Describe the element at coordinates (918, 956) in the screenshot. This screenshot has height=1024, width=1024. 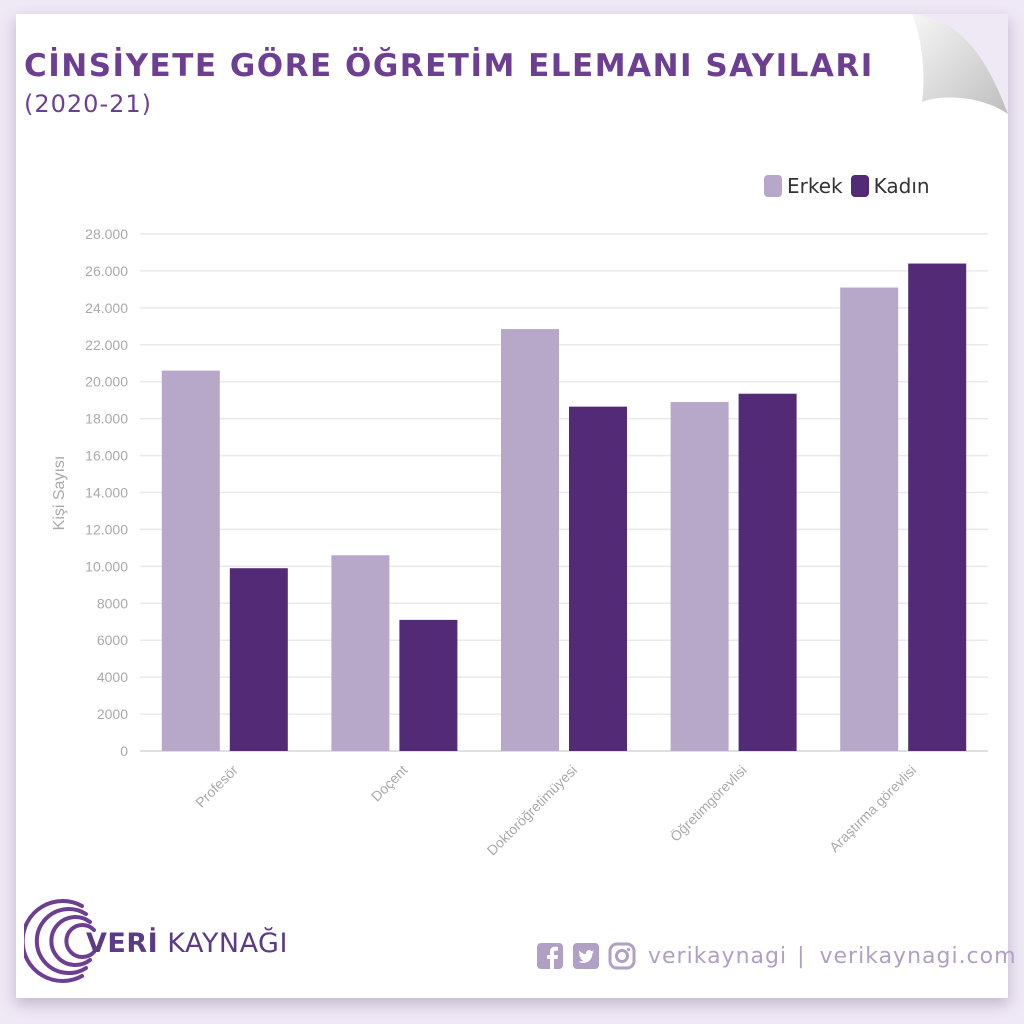
I see `website-link: verikaynagi.com` at that location.